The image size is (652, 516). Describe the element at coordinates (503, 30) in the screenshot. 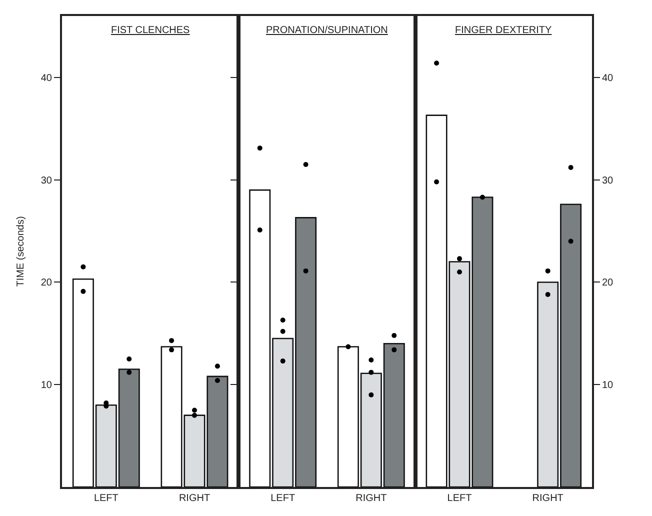

I see `text: FINGER DEXTERITY` at that location.